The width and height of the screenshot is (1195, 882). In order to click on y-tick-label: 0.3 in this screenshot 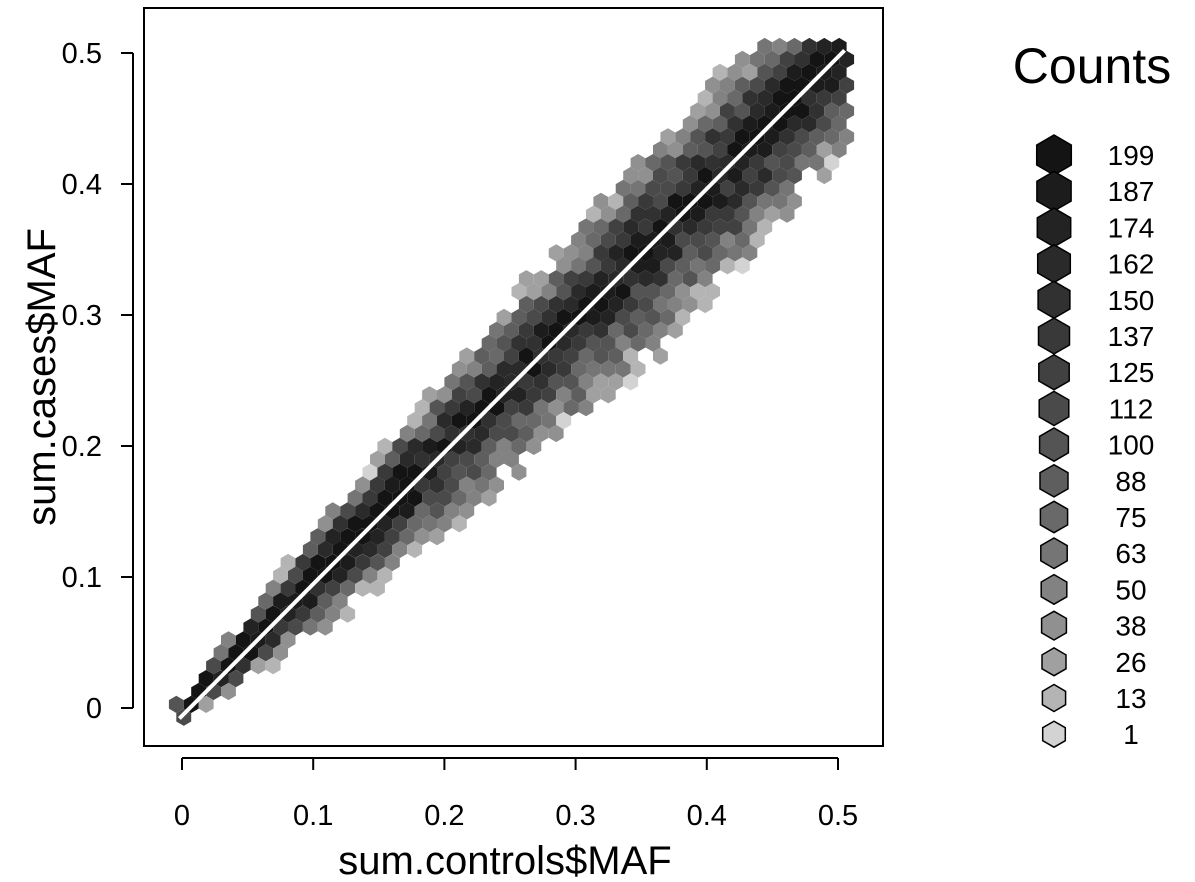, I will do `click(82, 316)`.